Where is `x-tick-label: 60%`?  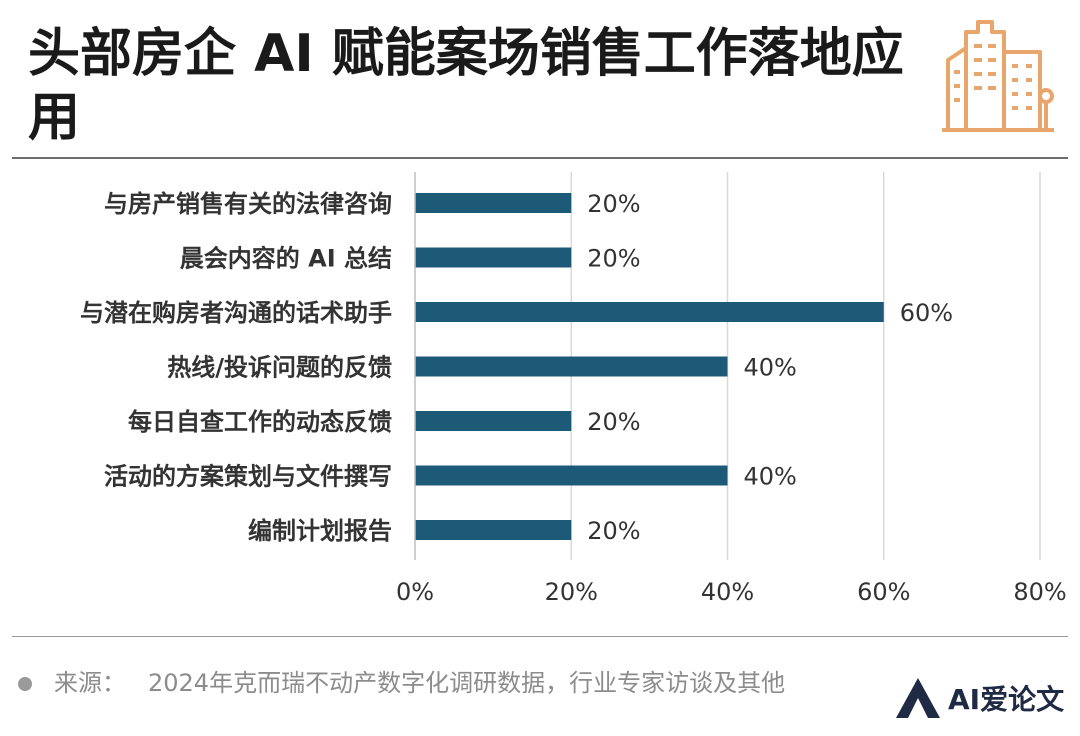
x-tick-label: 60% is located at coordinates (883, 592).